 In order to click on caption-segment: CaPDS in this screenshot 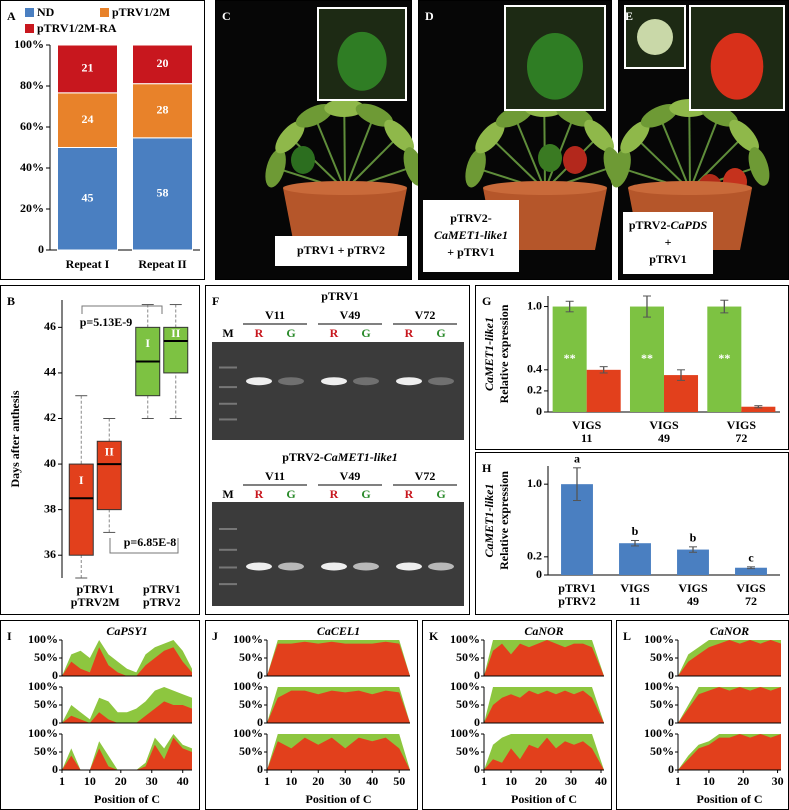, I will do `click(688, 225)`.